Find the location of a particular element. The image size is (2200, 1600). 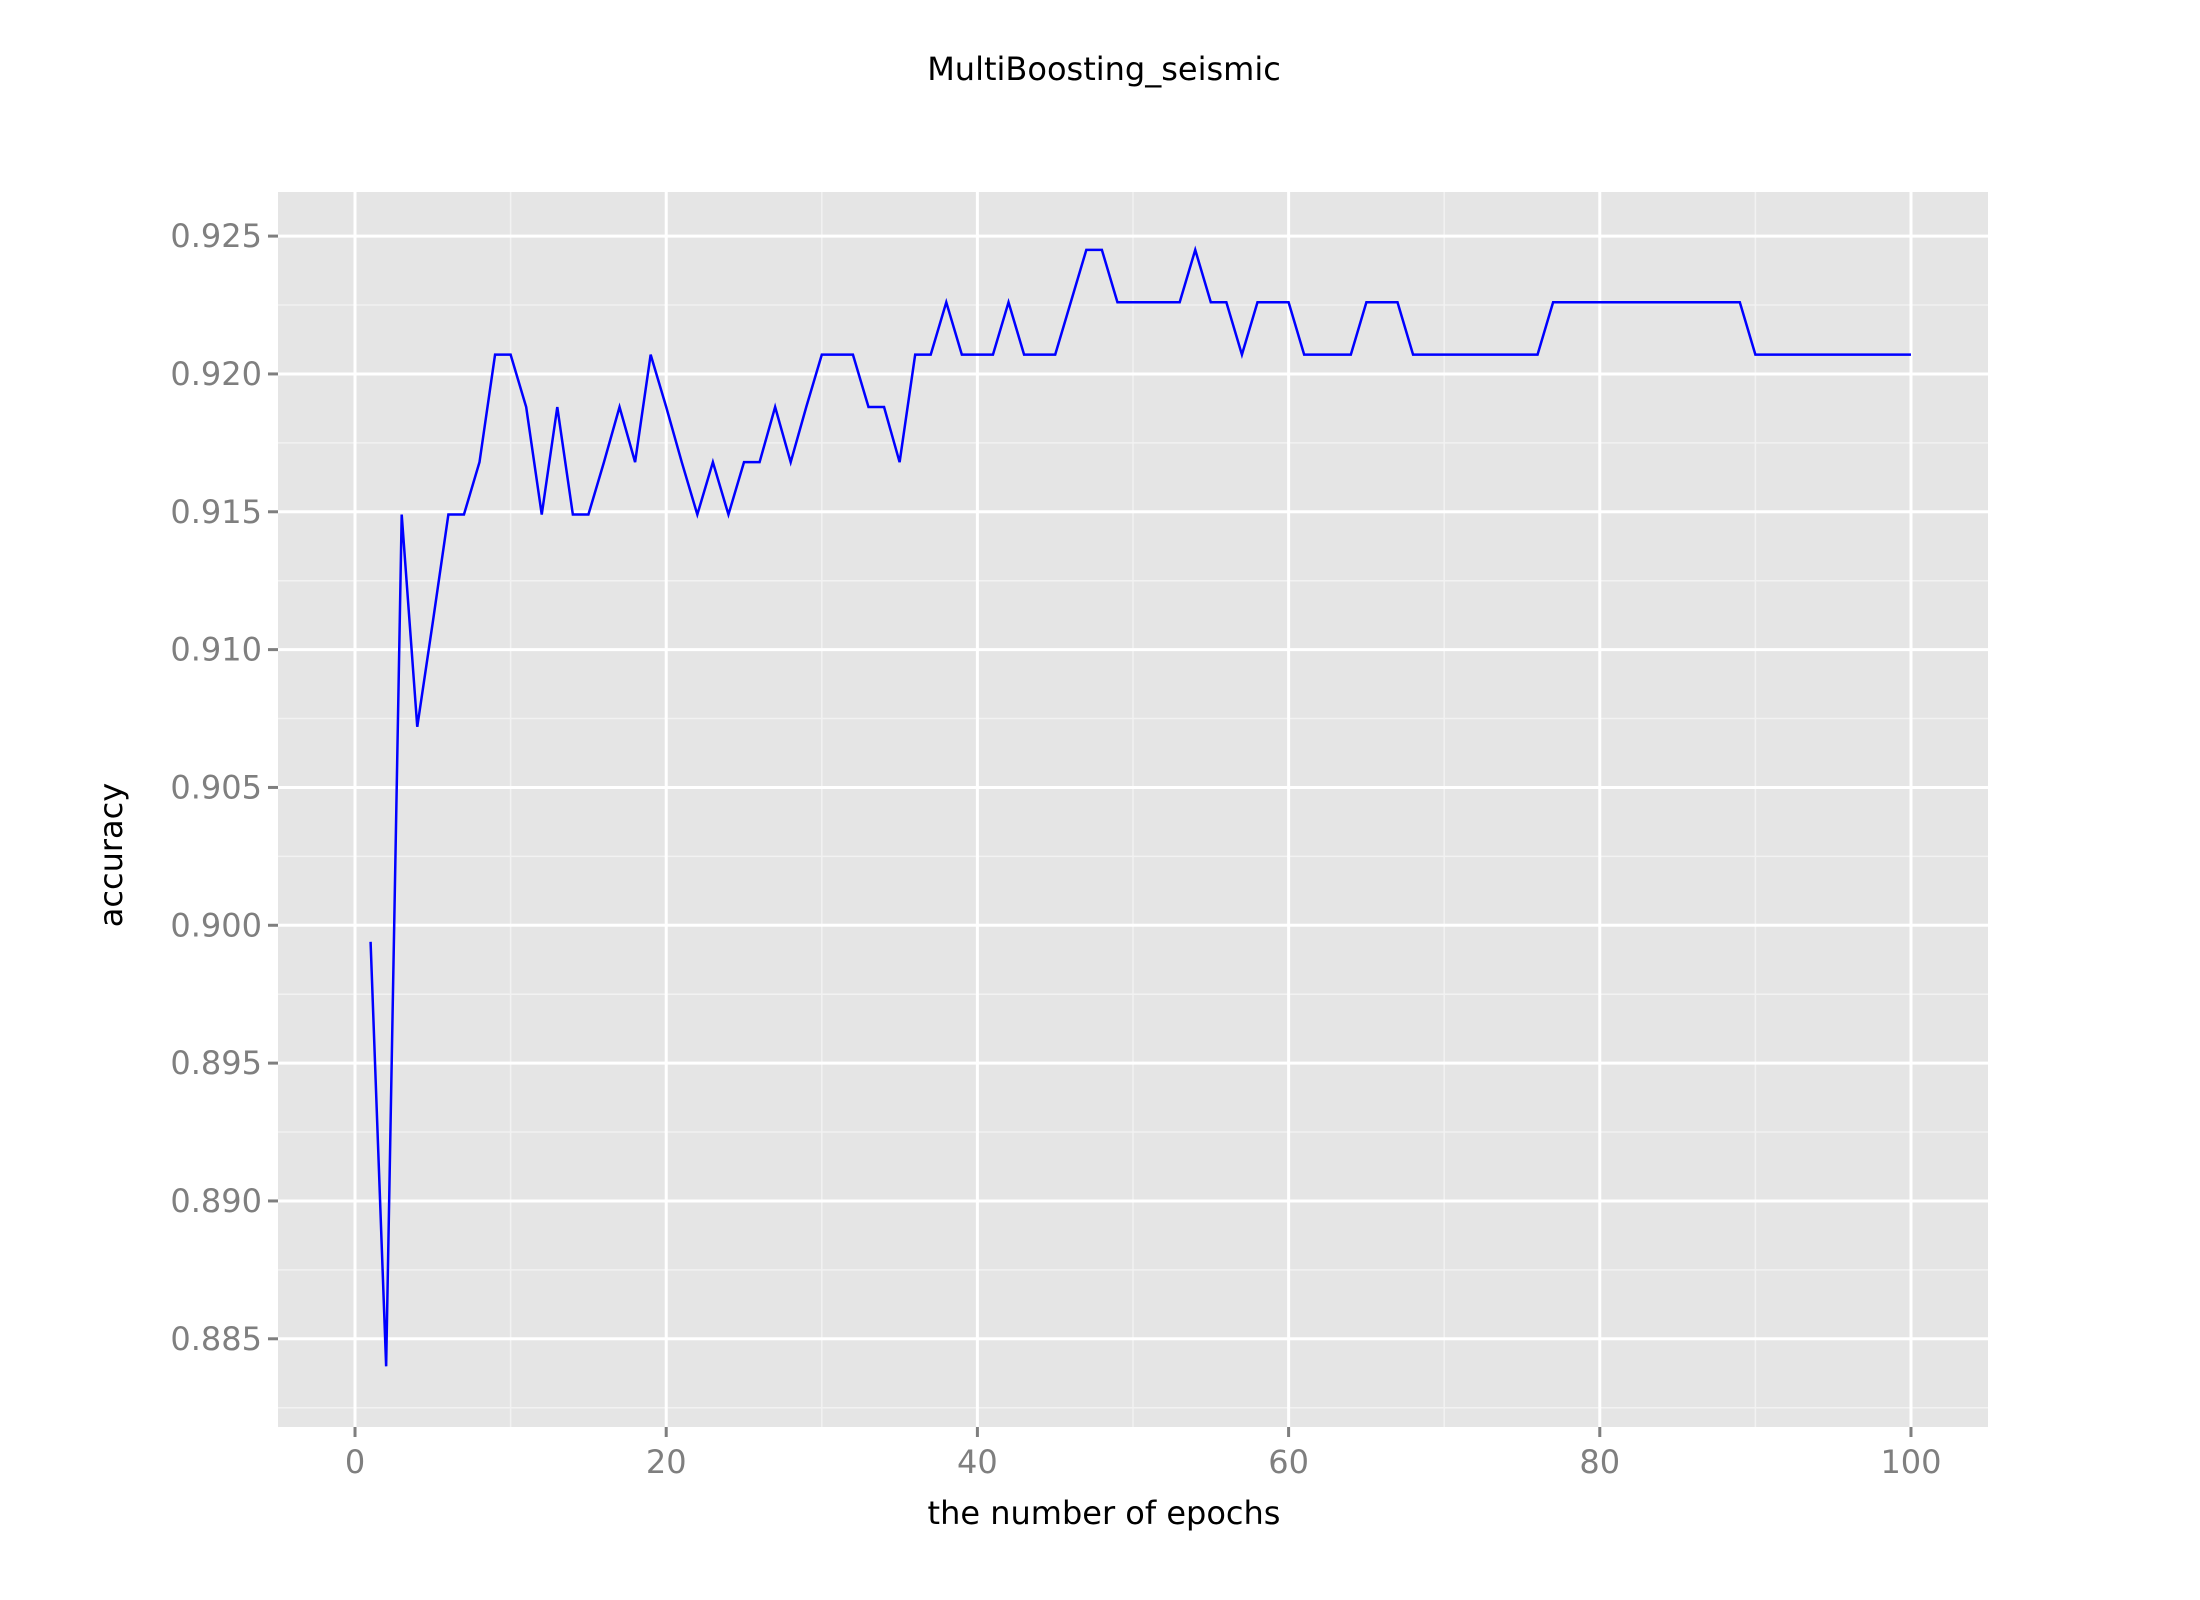

y-tick-label: 0.900 is located at coordinates (216, 925).